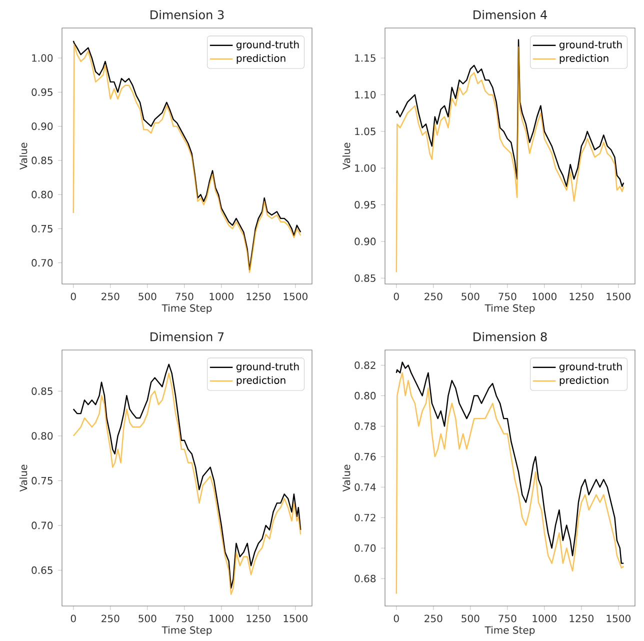  What do you see at coordinates (187, 337) in the screenshot?
I see `chart-title: Dimension 7` at bounding box center [187, 337].